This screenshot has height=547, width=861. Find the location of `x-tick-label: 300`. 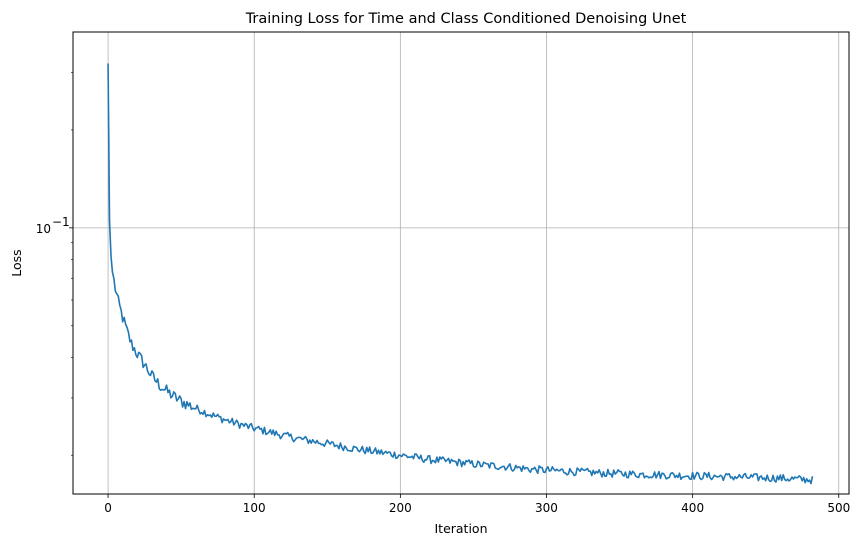

x-tick-label: 300 is located at coordinates (546, 508).